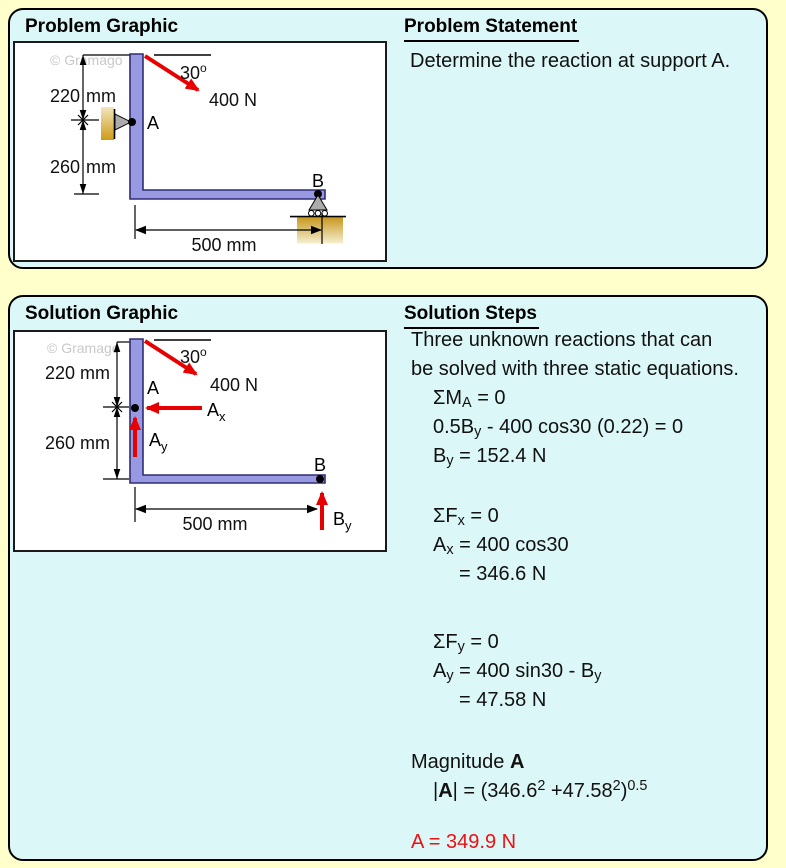 This screenshot has height=868, width=786. Describe the element at coordinates (575, 369) in the screenshot. I see `solution-step-line: be solved with three static equations.` at that location.